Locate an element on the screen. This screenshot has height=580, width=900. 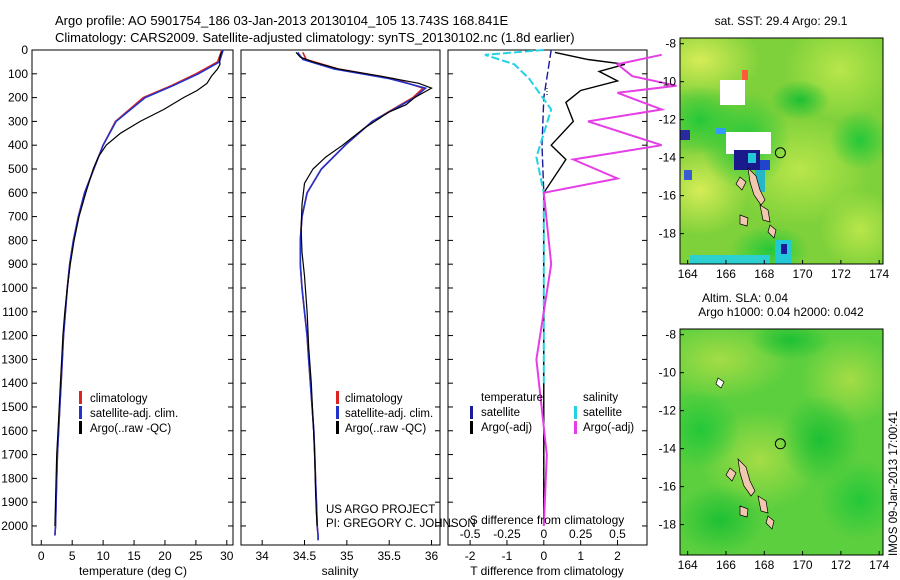
legend-label-climatology: climatology is located at coordinates (374, 399).